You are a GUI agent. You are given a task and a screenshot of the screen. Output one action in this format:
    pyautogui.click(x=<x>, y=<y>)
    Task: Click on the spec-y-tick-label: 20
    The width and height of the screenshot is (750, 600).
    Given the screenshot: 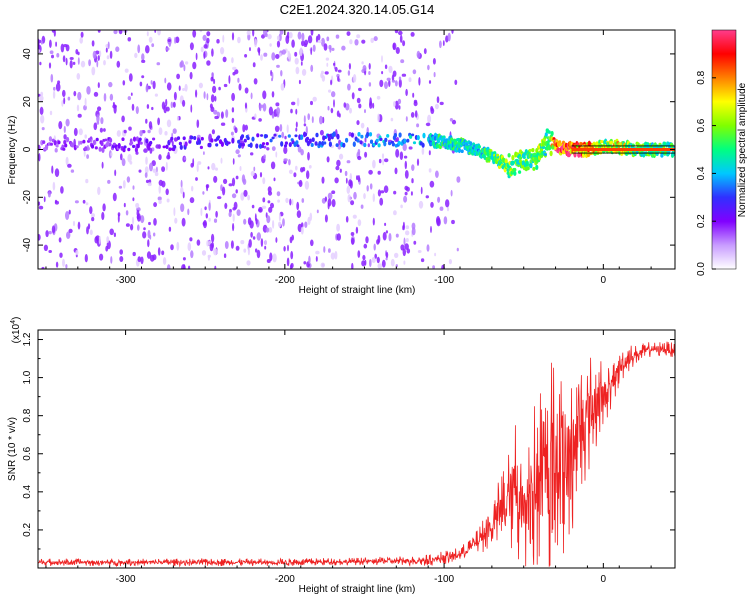 What is the action you would take?
    pyautogui.click(x=27, y=102)
    